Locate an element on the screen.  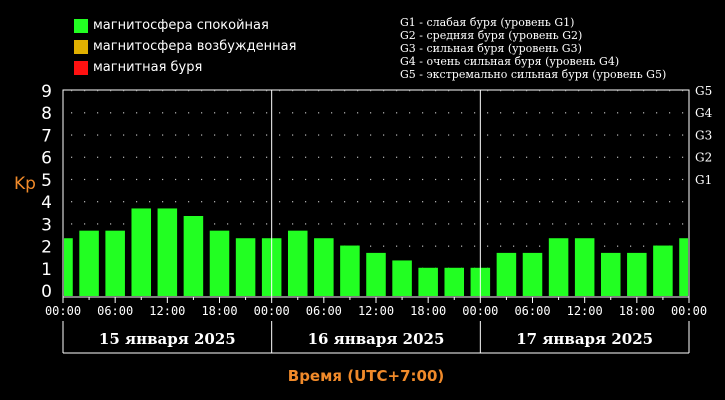
legend-swatch-storm is located at coordinates (81, 67).